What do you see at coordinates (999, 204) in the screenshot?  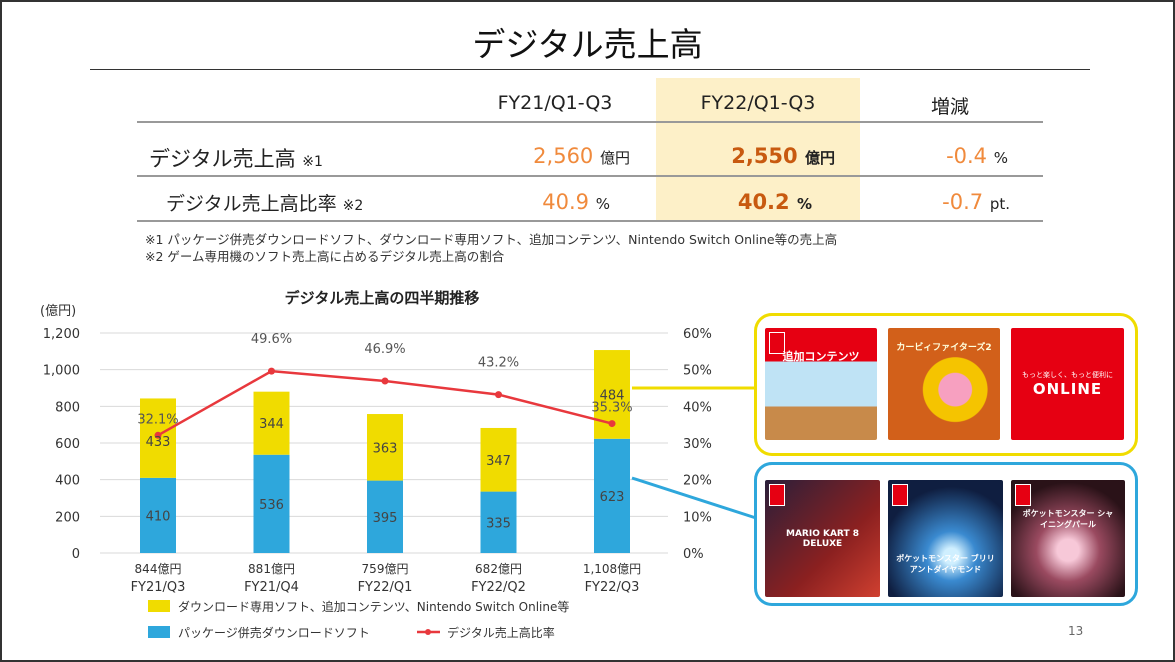 I see `unit: pt.` at bounding box center [999, 204].